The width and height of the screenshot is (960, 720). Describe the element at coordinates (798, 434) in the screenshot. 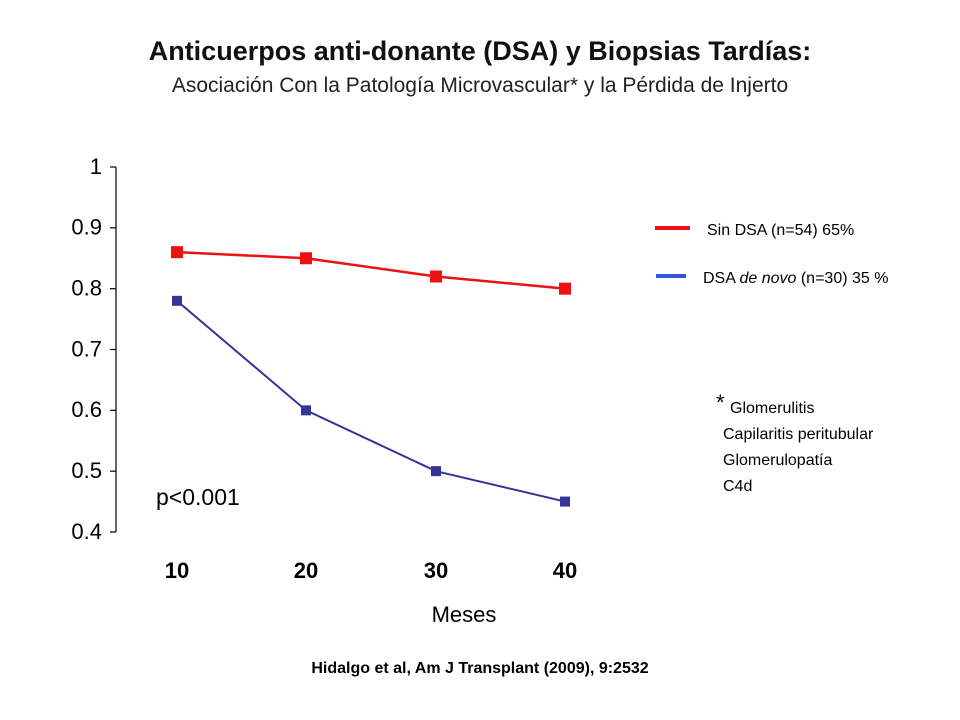

I see `footnote-item: Capilaritis peritubular` at that location.